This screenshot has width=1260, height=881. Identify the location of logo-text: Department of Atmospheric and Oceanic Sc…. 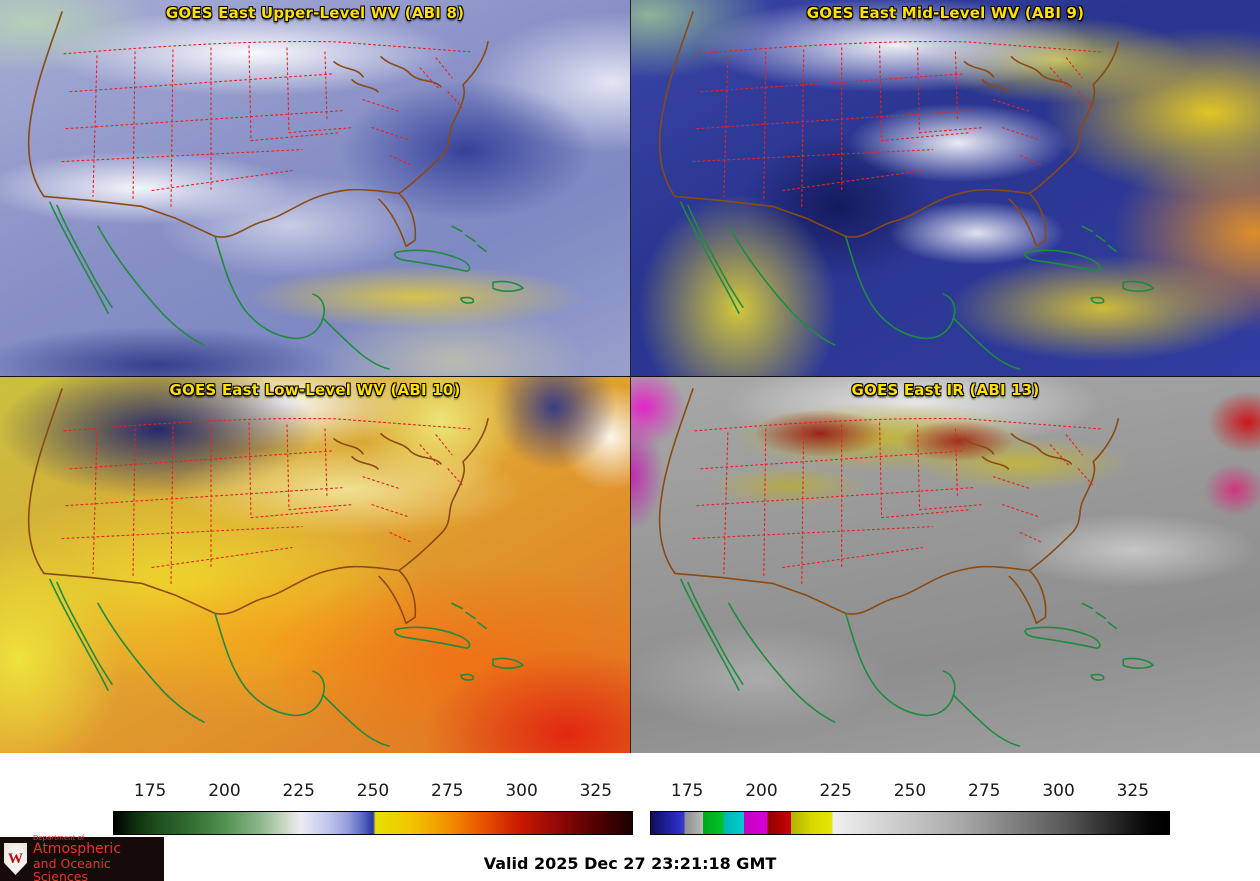
(98, 857).